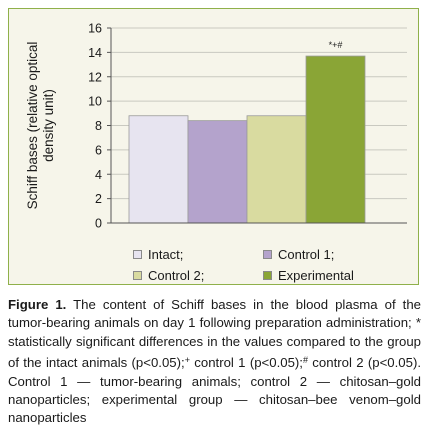 Image resolution: width=429 pixels, height=442 pixels. I want to click on annotations: *+#, so click(336, 45).